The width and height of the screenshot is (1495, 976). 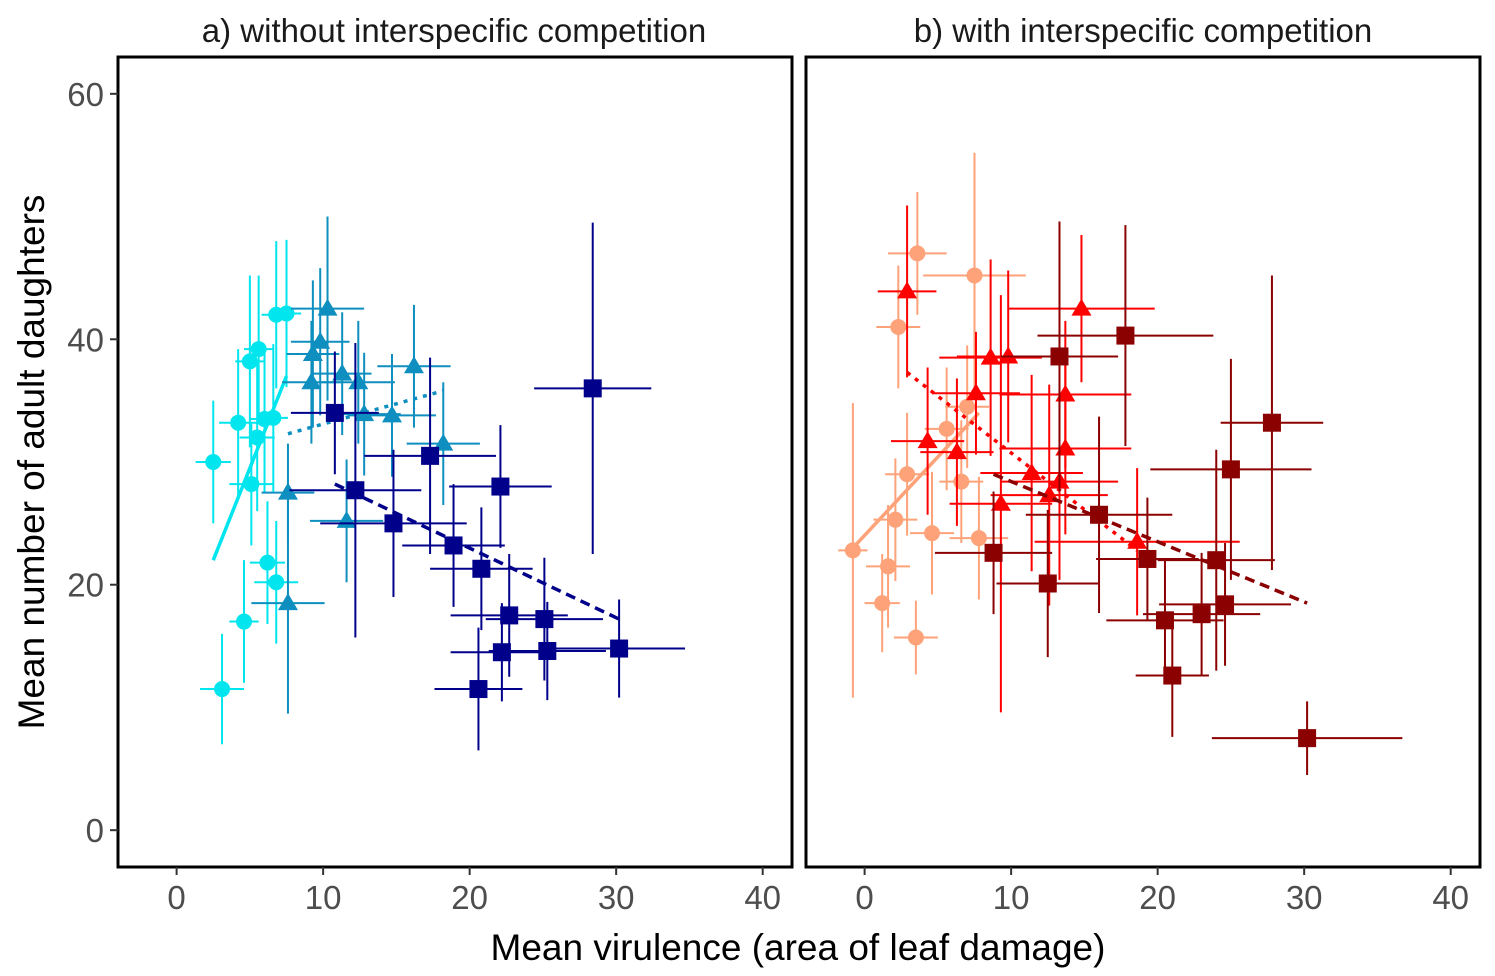 I want to click on x-axis-title: Mean virulence (area of leaf damage), so click(x=798, y=947).